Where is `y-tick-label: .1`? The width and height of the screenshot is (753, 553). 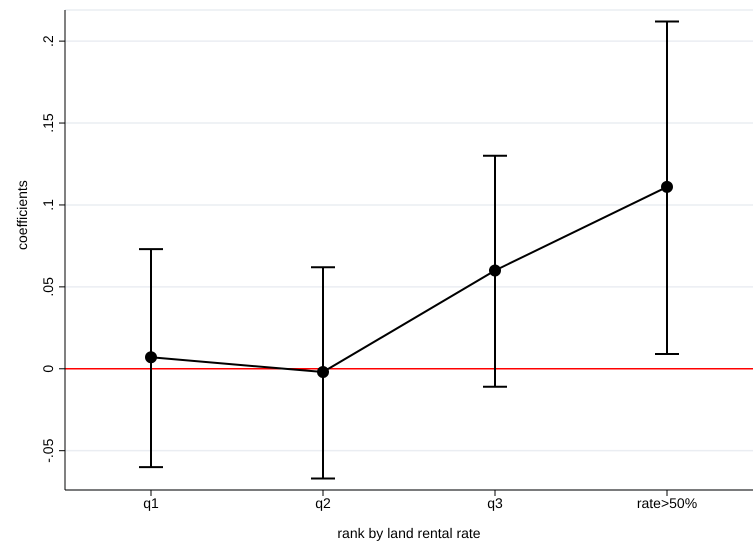
y-tick-label: .1 is located at coordinates (48, 204).